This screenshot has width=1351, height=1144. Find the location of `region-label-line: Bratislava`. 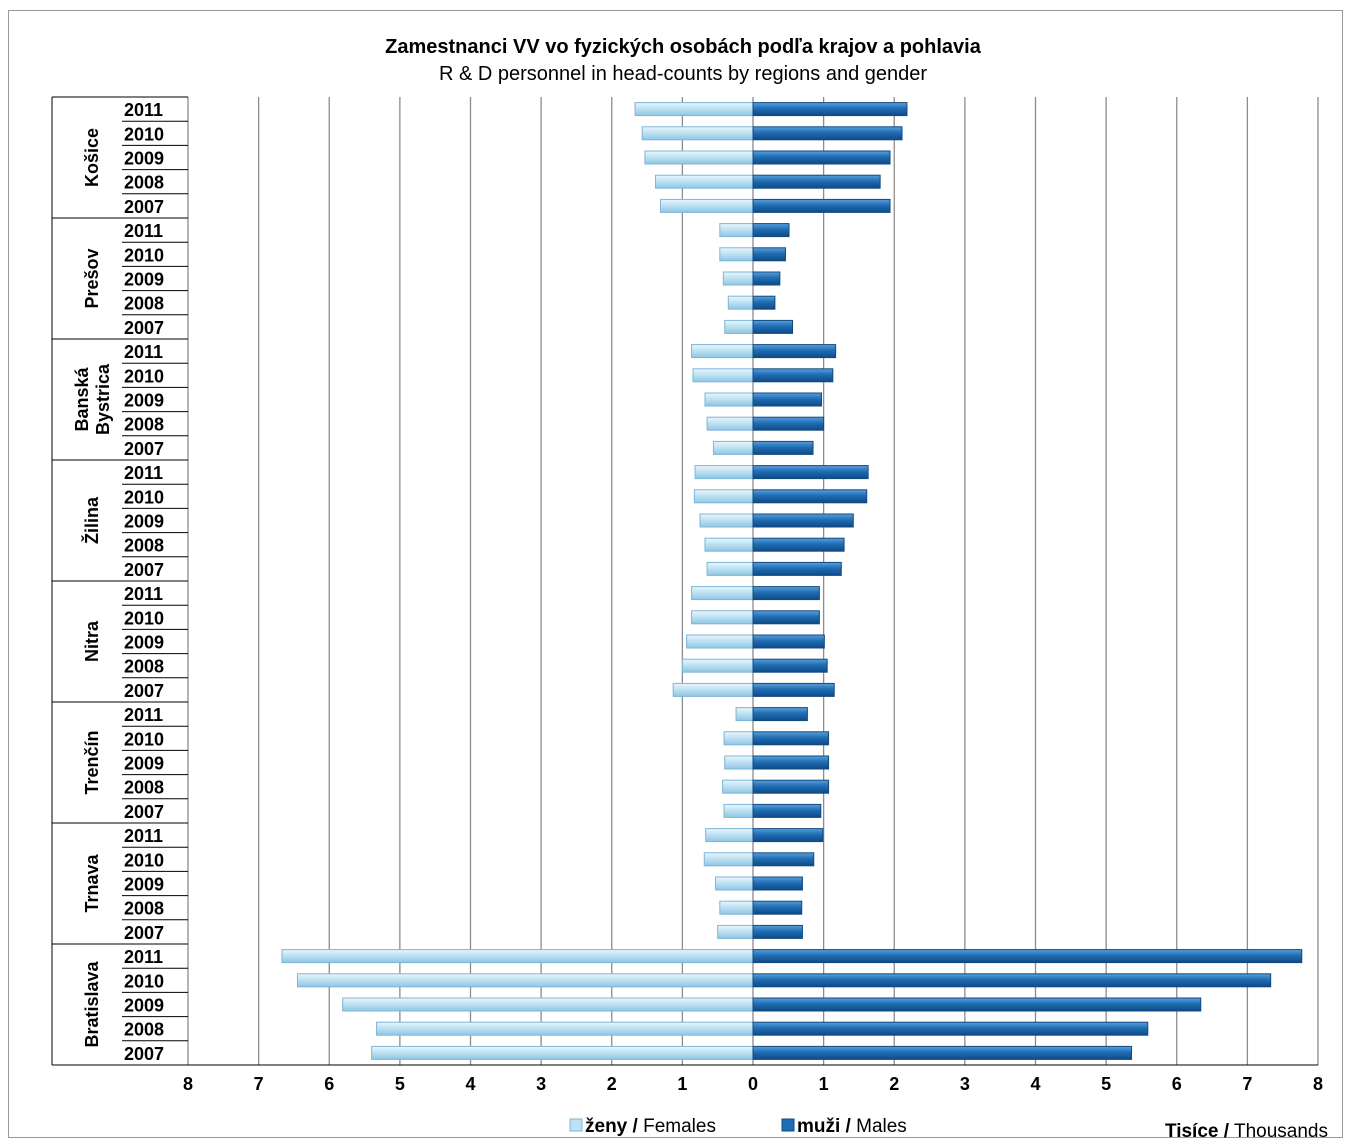

region-label-line: Bratislava is located at coordinates (92, 1003).